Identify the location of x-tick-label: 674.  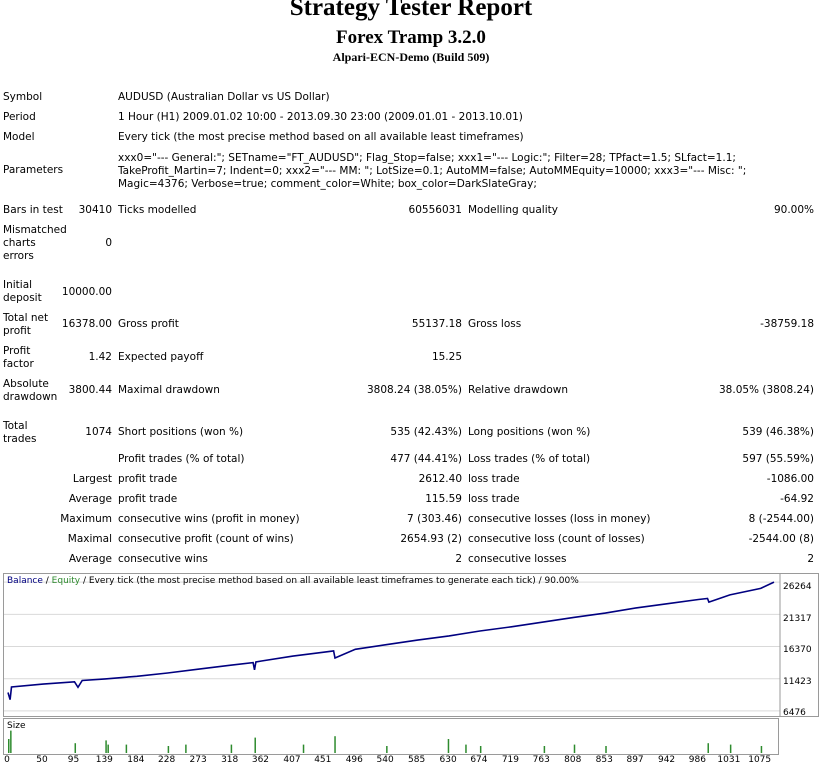
(479, 760).